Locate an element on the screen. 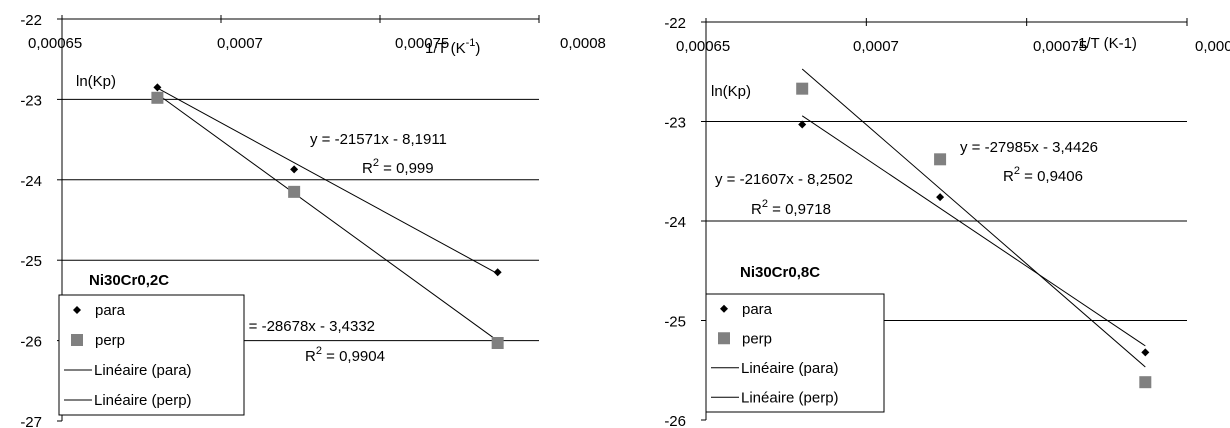 The height and width of the screenshot is (428, 1230). x-axis-label-sup: -1 is located at coordinates (471, 43).